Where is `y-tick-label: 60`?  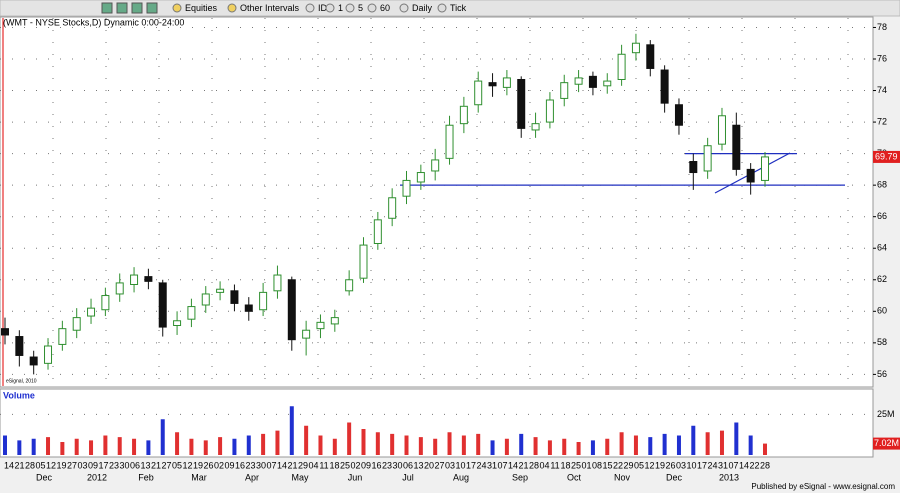
y-tick-label: 60 is located at coordinates (882, 311).